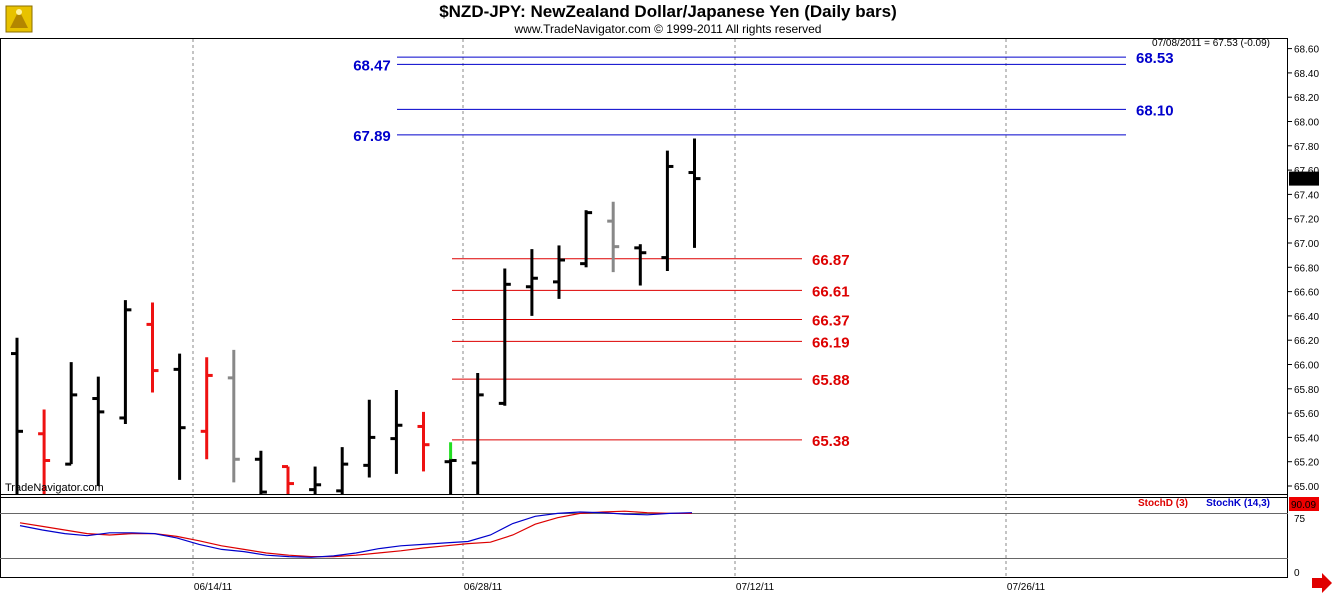 This screenshot has width=1336, height=594. I want to click on current-price-label: 67.53, so click(1303, 180).